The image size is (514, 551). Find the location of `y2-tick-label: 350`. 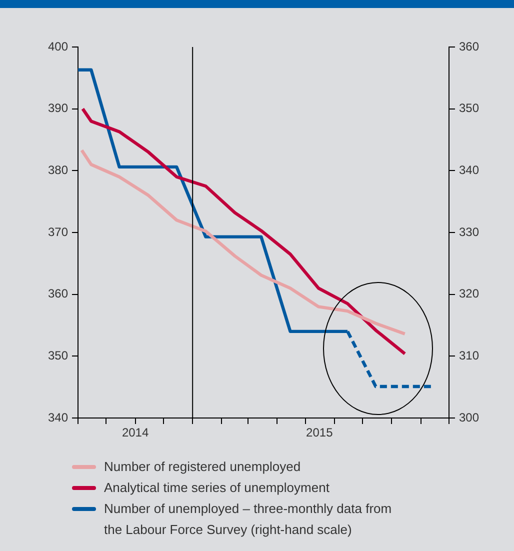

y2-tick-label: 350 is located at coordinates (469, 108).